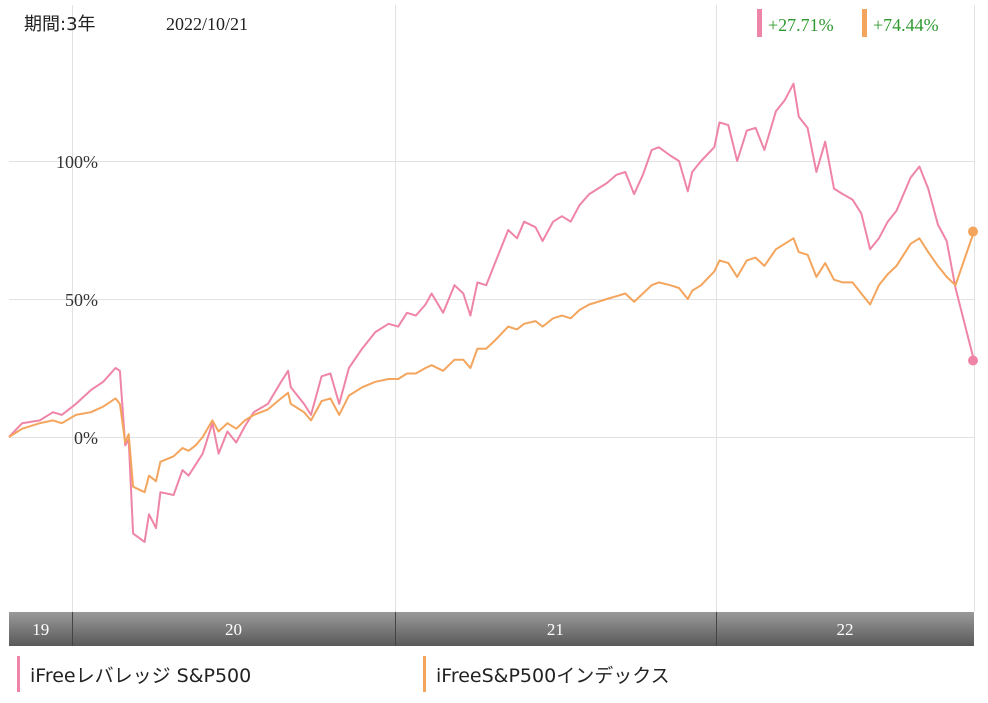 This screenshot has width=988, height=703. Describe the element at coordinates (759, 23) in the screenshot. I see `badge-1-swatch` at that location.